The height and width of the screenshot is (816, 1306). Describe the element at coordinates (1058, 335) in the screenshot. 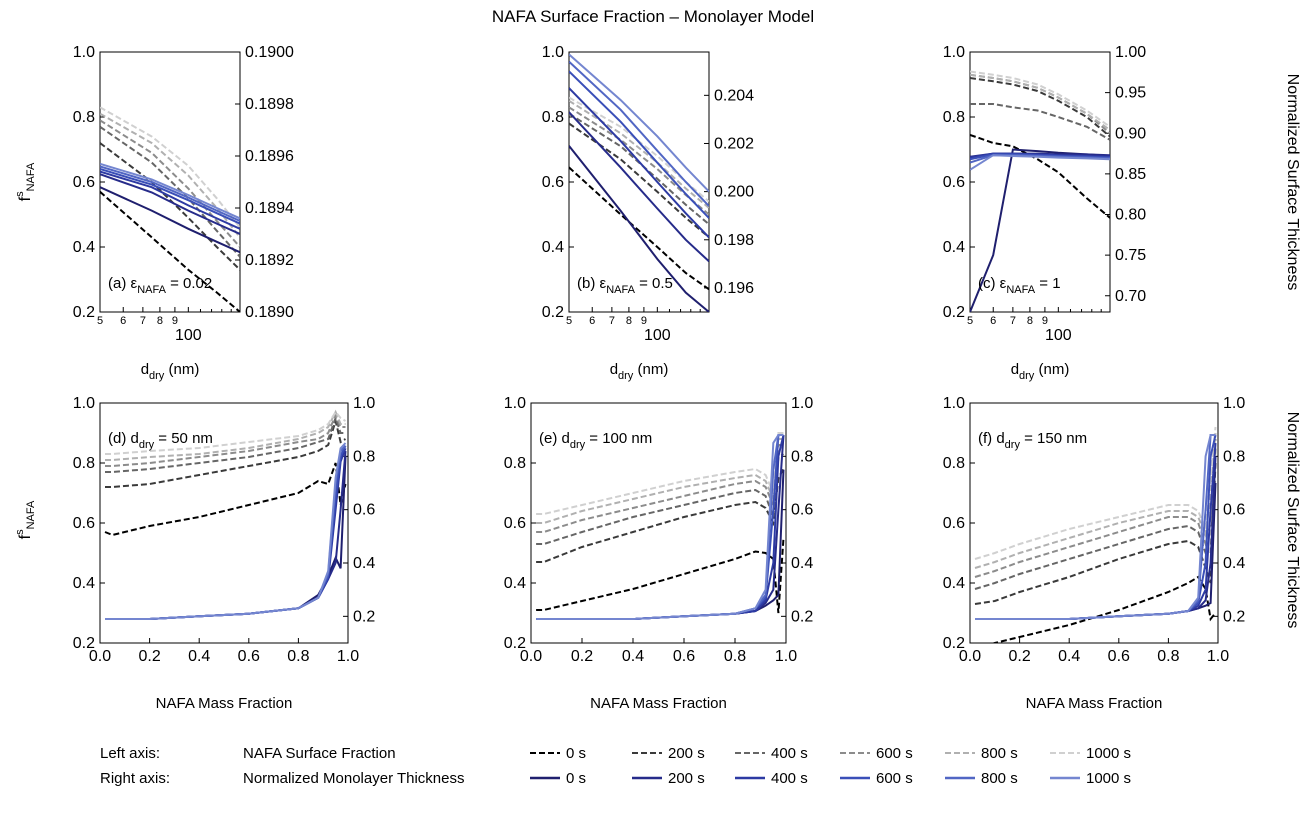

I see `x-tick-label: 100` at that location.